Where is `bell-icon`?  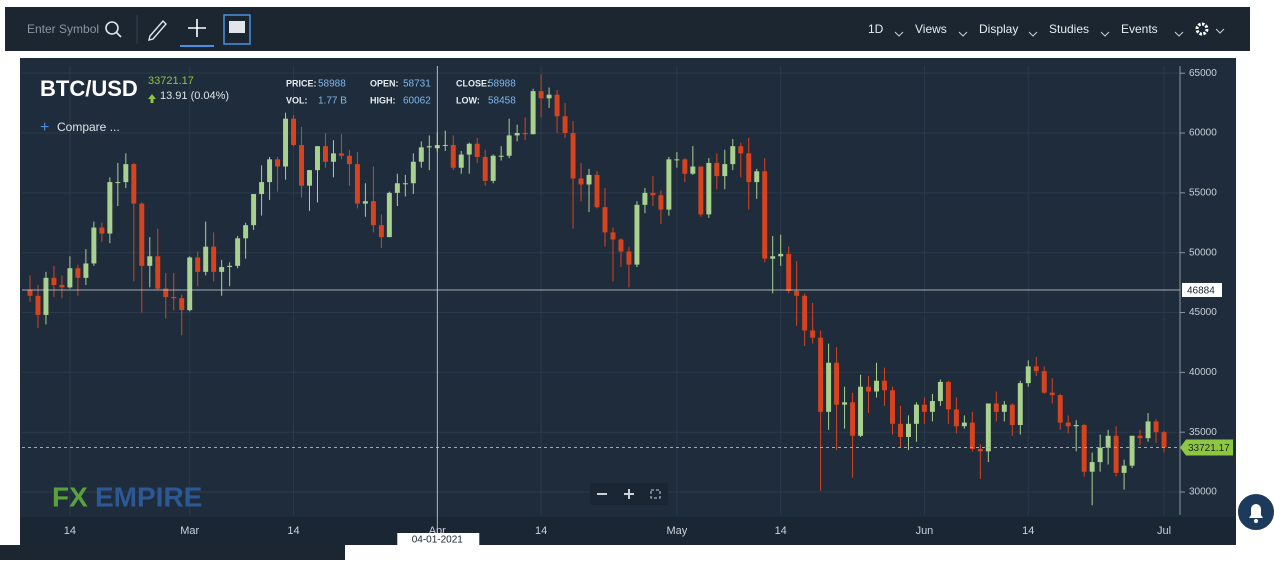 bell-icon is located at coordinates (1256, 511).